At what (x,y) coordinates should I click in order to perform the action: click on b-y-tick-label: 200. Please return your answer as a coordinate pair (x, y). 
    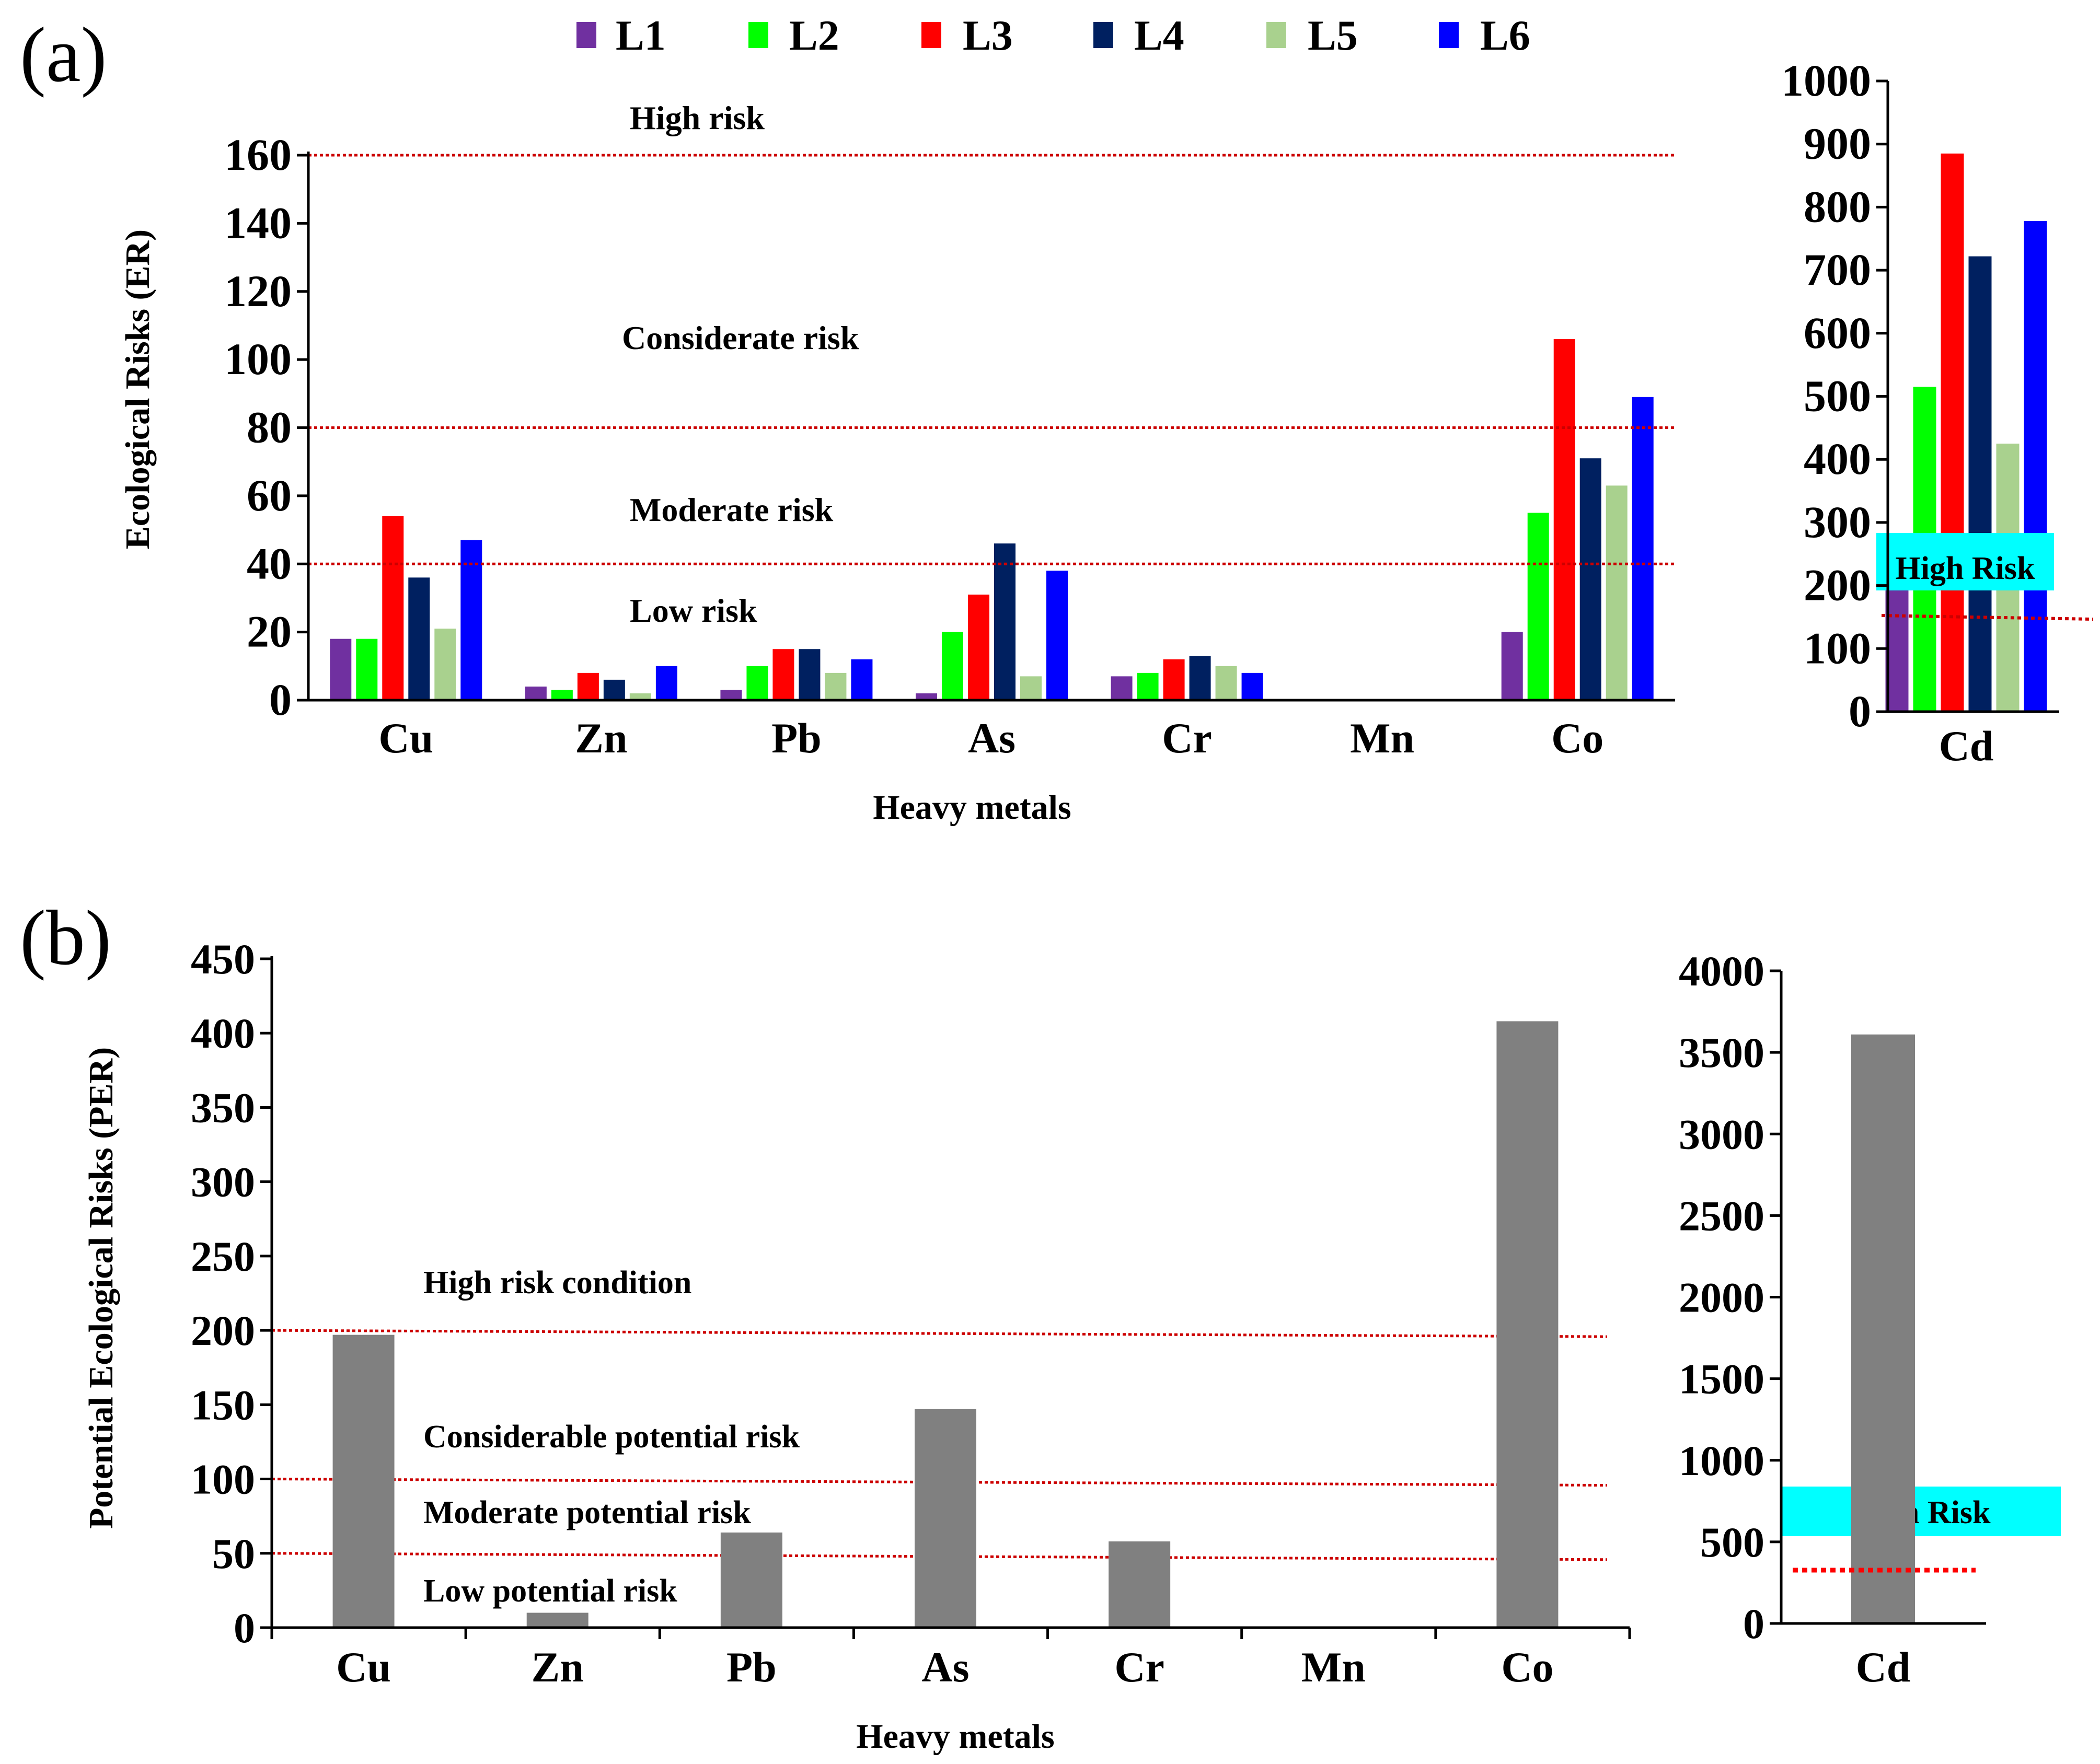
    Looking at the image, I should click on (223, 1330).